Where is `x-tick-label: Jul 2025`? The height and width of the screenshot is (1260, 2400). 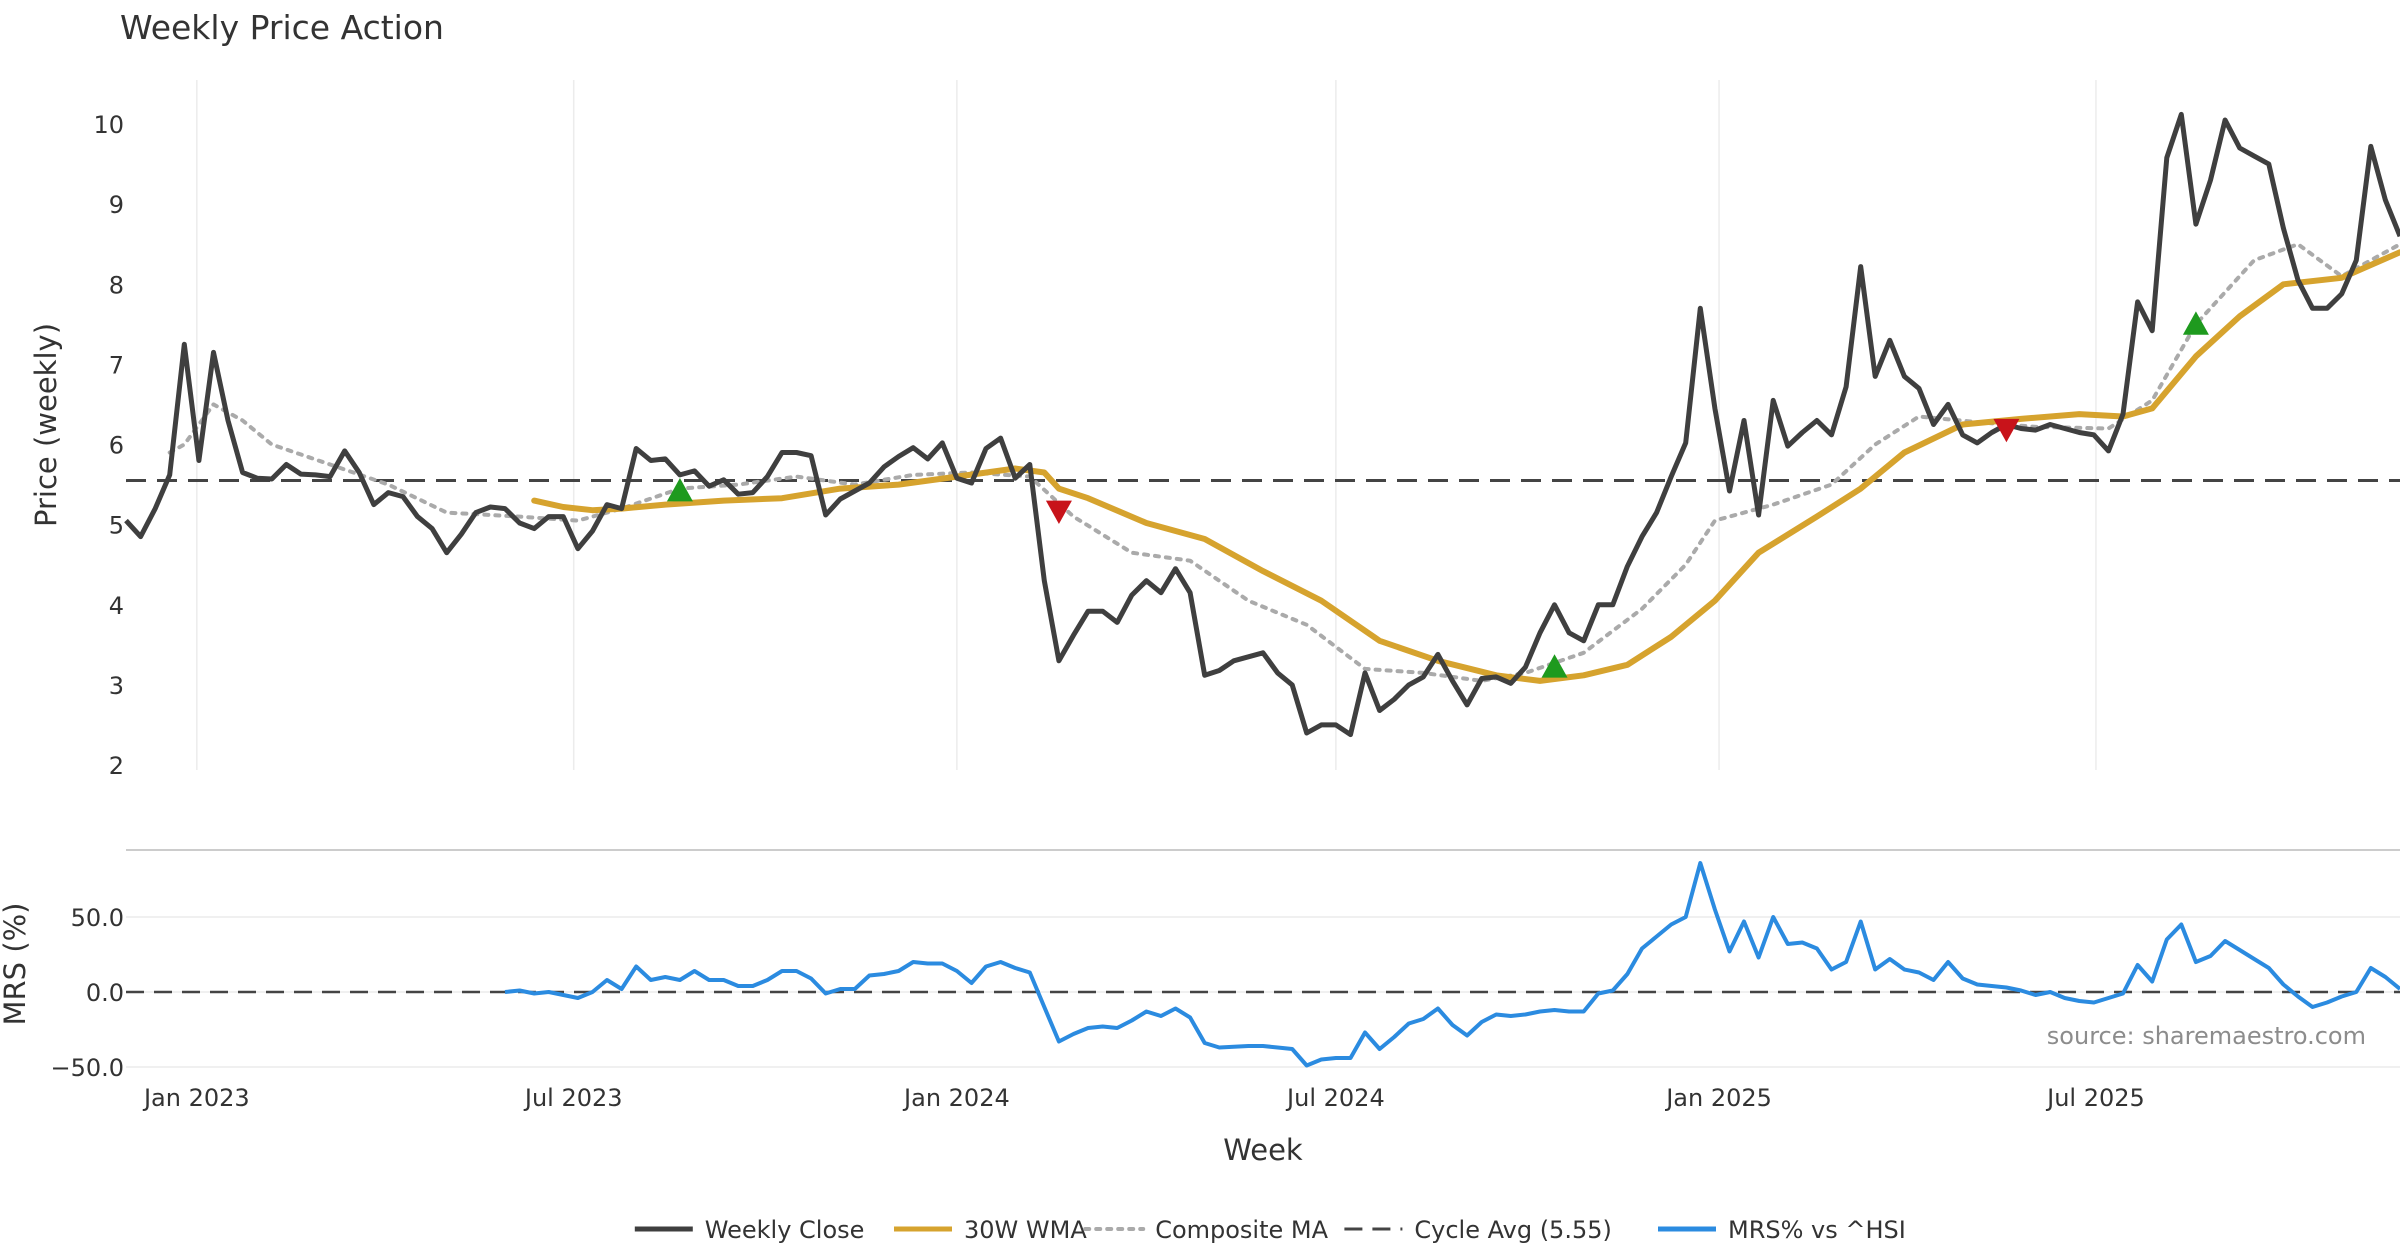 x-tick-label: Jul 2025 is located at coordinates (2095, 1098).